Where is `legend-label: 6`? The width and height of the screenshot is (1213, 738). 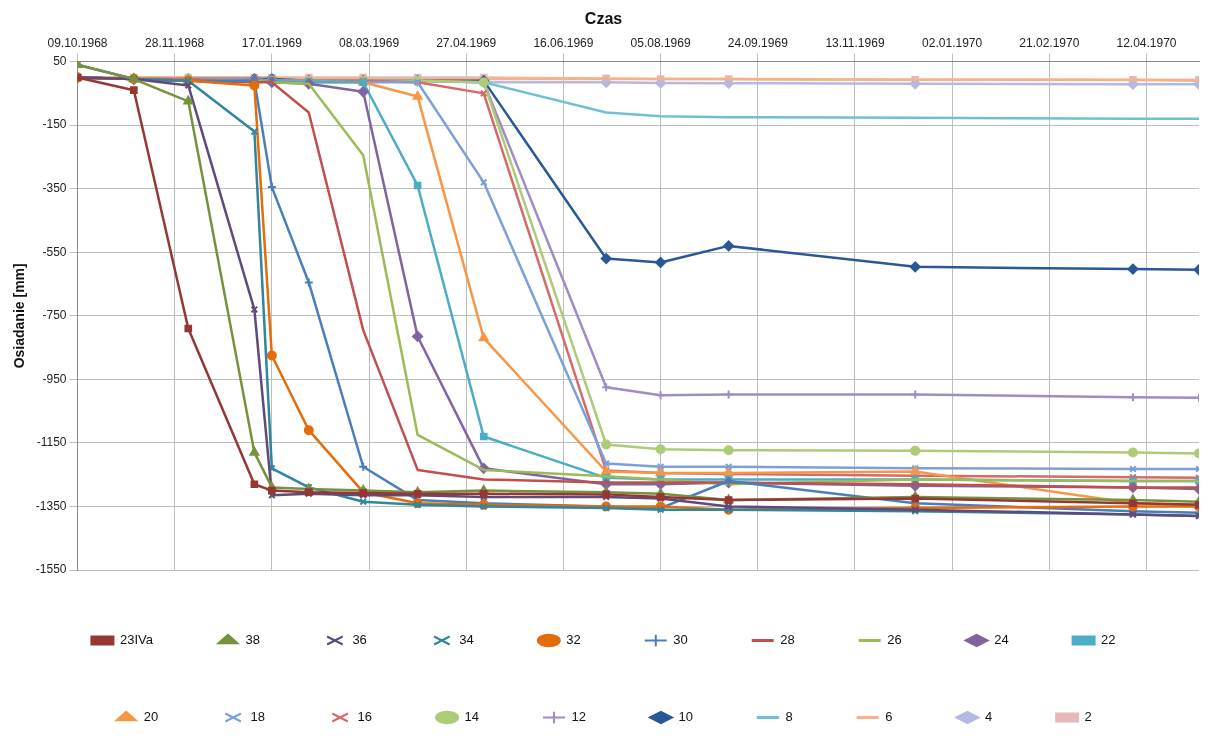 legend-label: 6 is located at coordinates (889, 717).